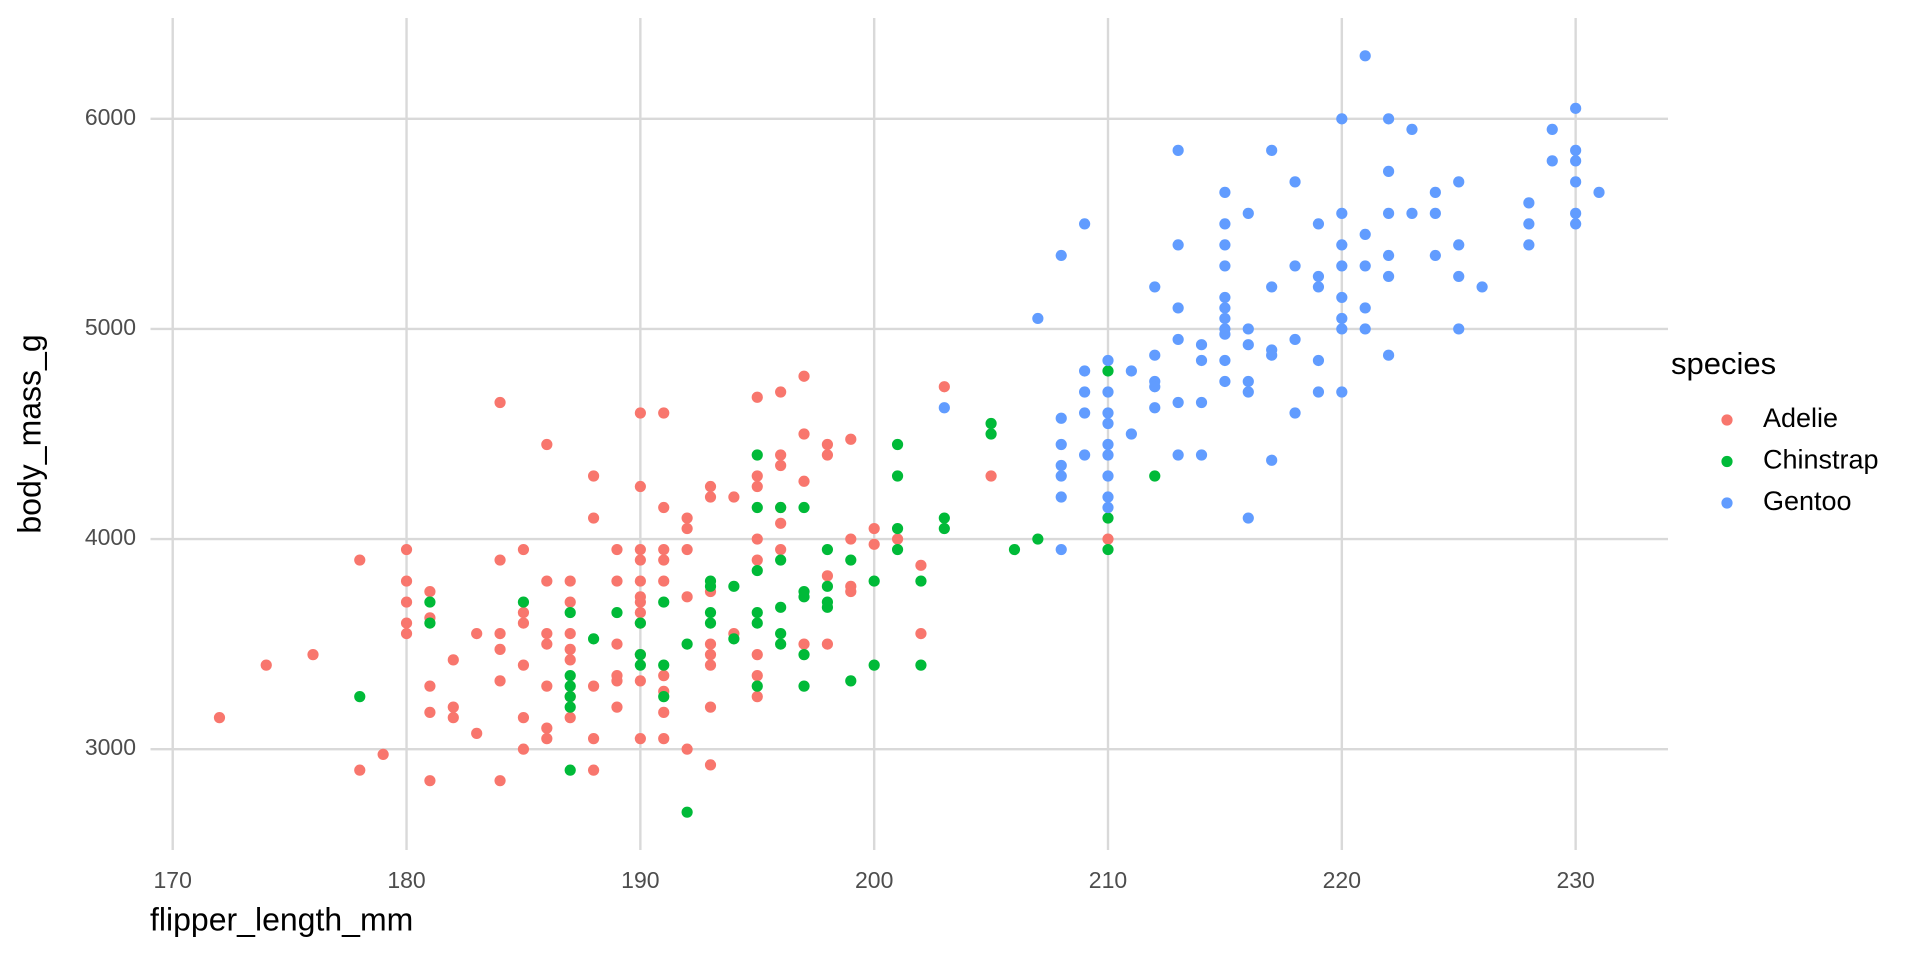  What do you see at coordinates (1807, 501) in the screenshot?
I see `legend-label: Gentoo` at bounding box center [1807, 501].